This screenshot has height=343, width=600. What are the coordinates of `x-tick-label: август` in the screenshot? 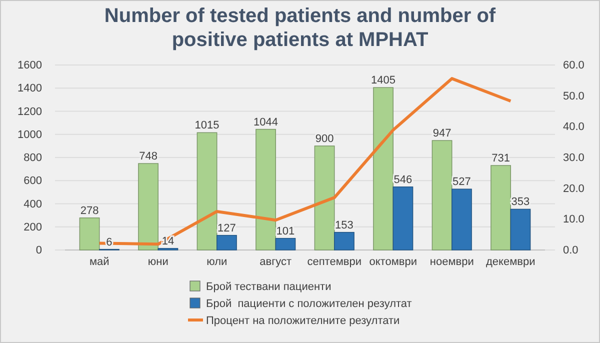 It's located at (276, 262).